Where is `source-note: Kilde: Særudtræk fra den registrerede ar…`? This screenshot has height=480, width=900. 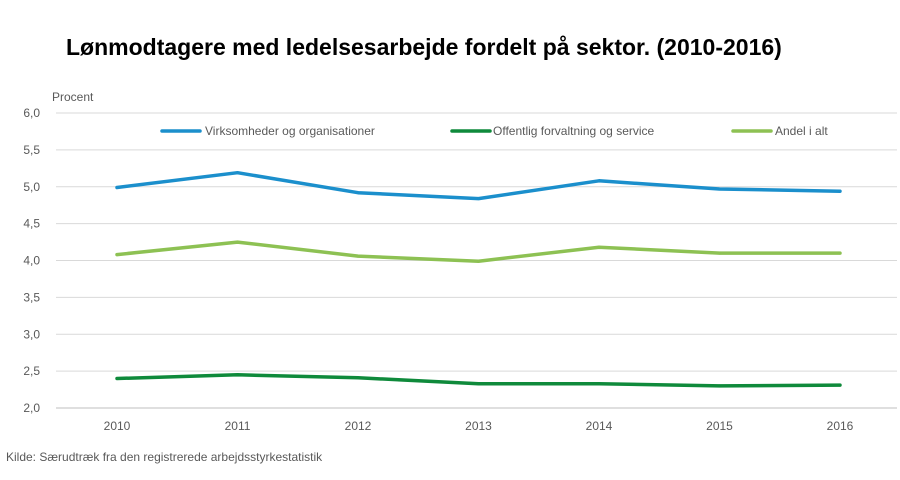
source-note: Kilde: Særudtræk fra den registrerede ar… is located at coordinates (164, 457).